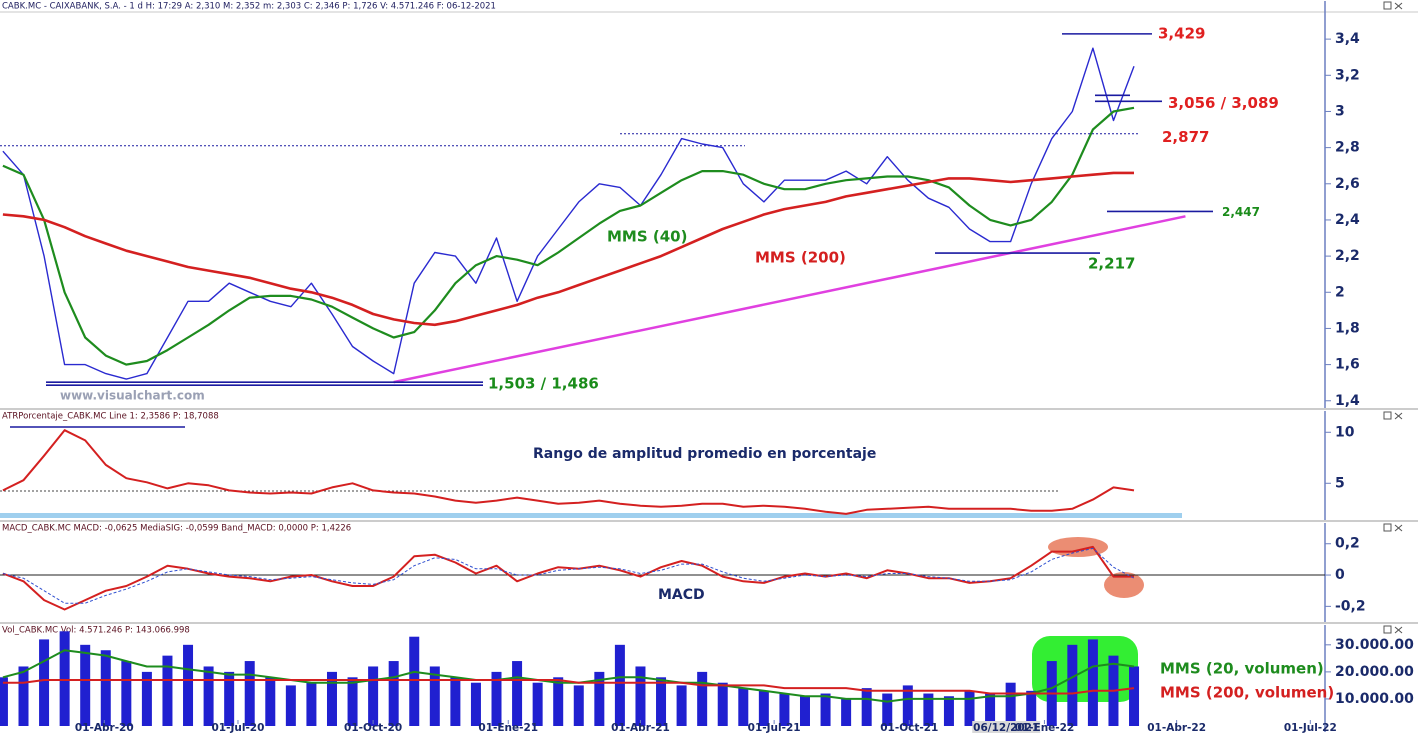 This screenshot has height=733, width=1418. I want to click on annotation: www.visualchart.com, so click(132, 396).